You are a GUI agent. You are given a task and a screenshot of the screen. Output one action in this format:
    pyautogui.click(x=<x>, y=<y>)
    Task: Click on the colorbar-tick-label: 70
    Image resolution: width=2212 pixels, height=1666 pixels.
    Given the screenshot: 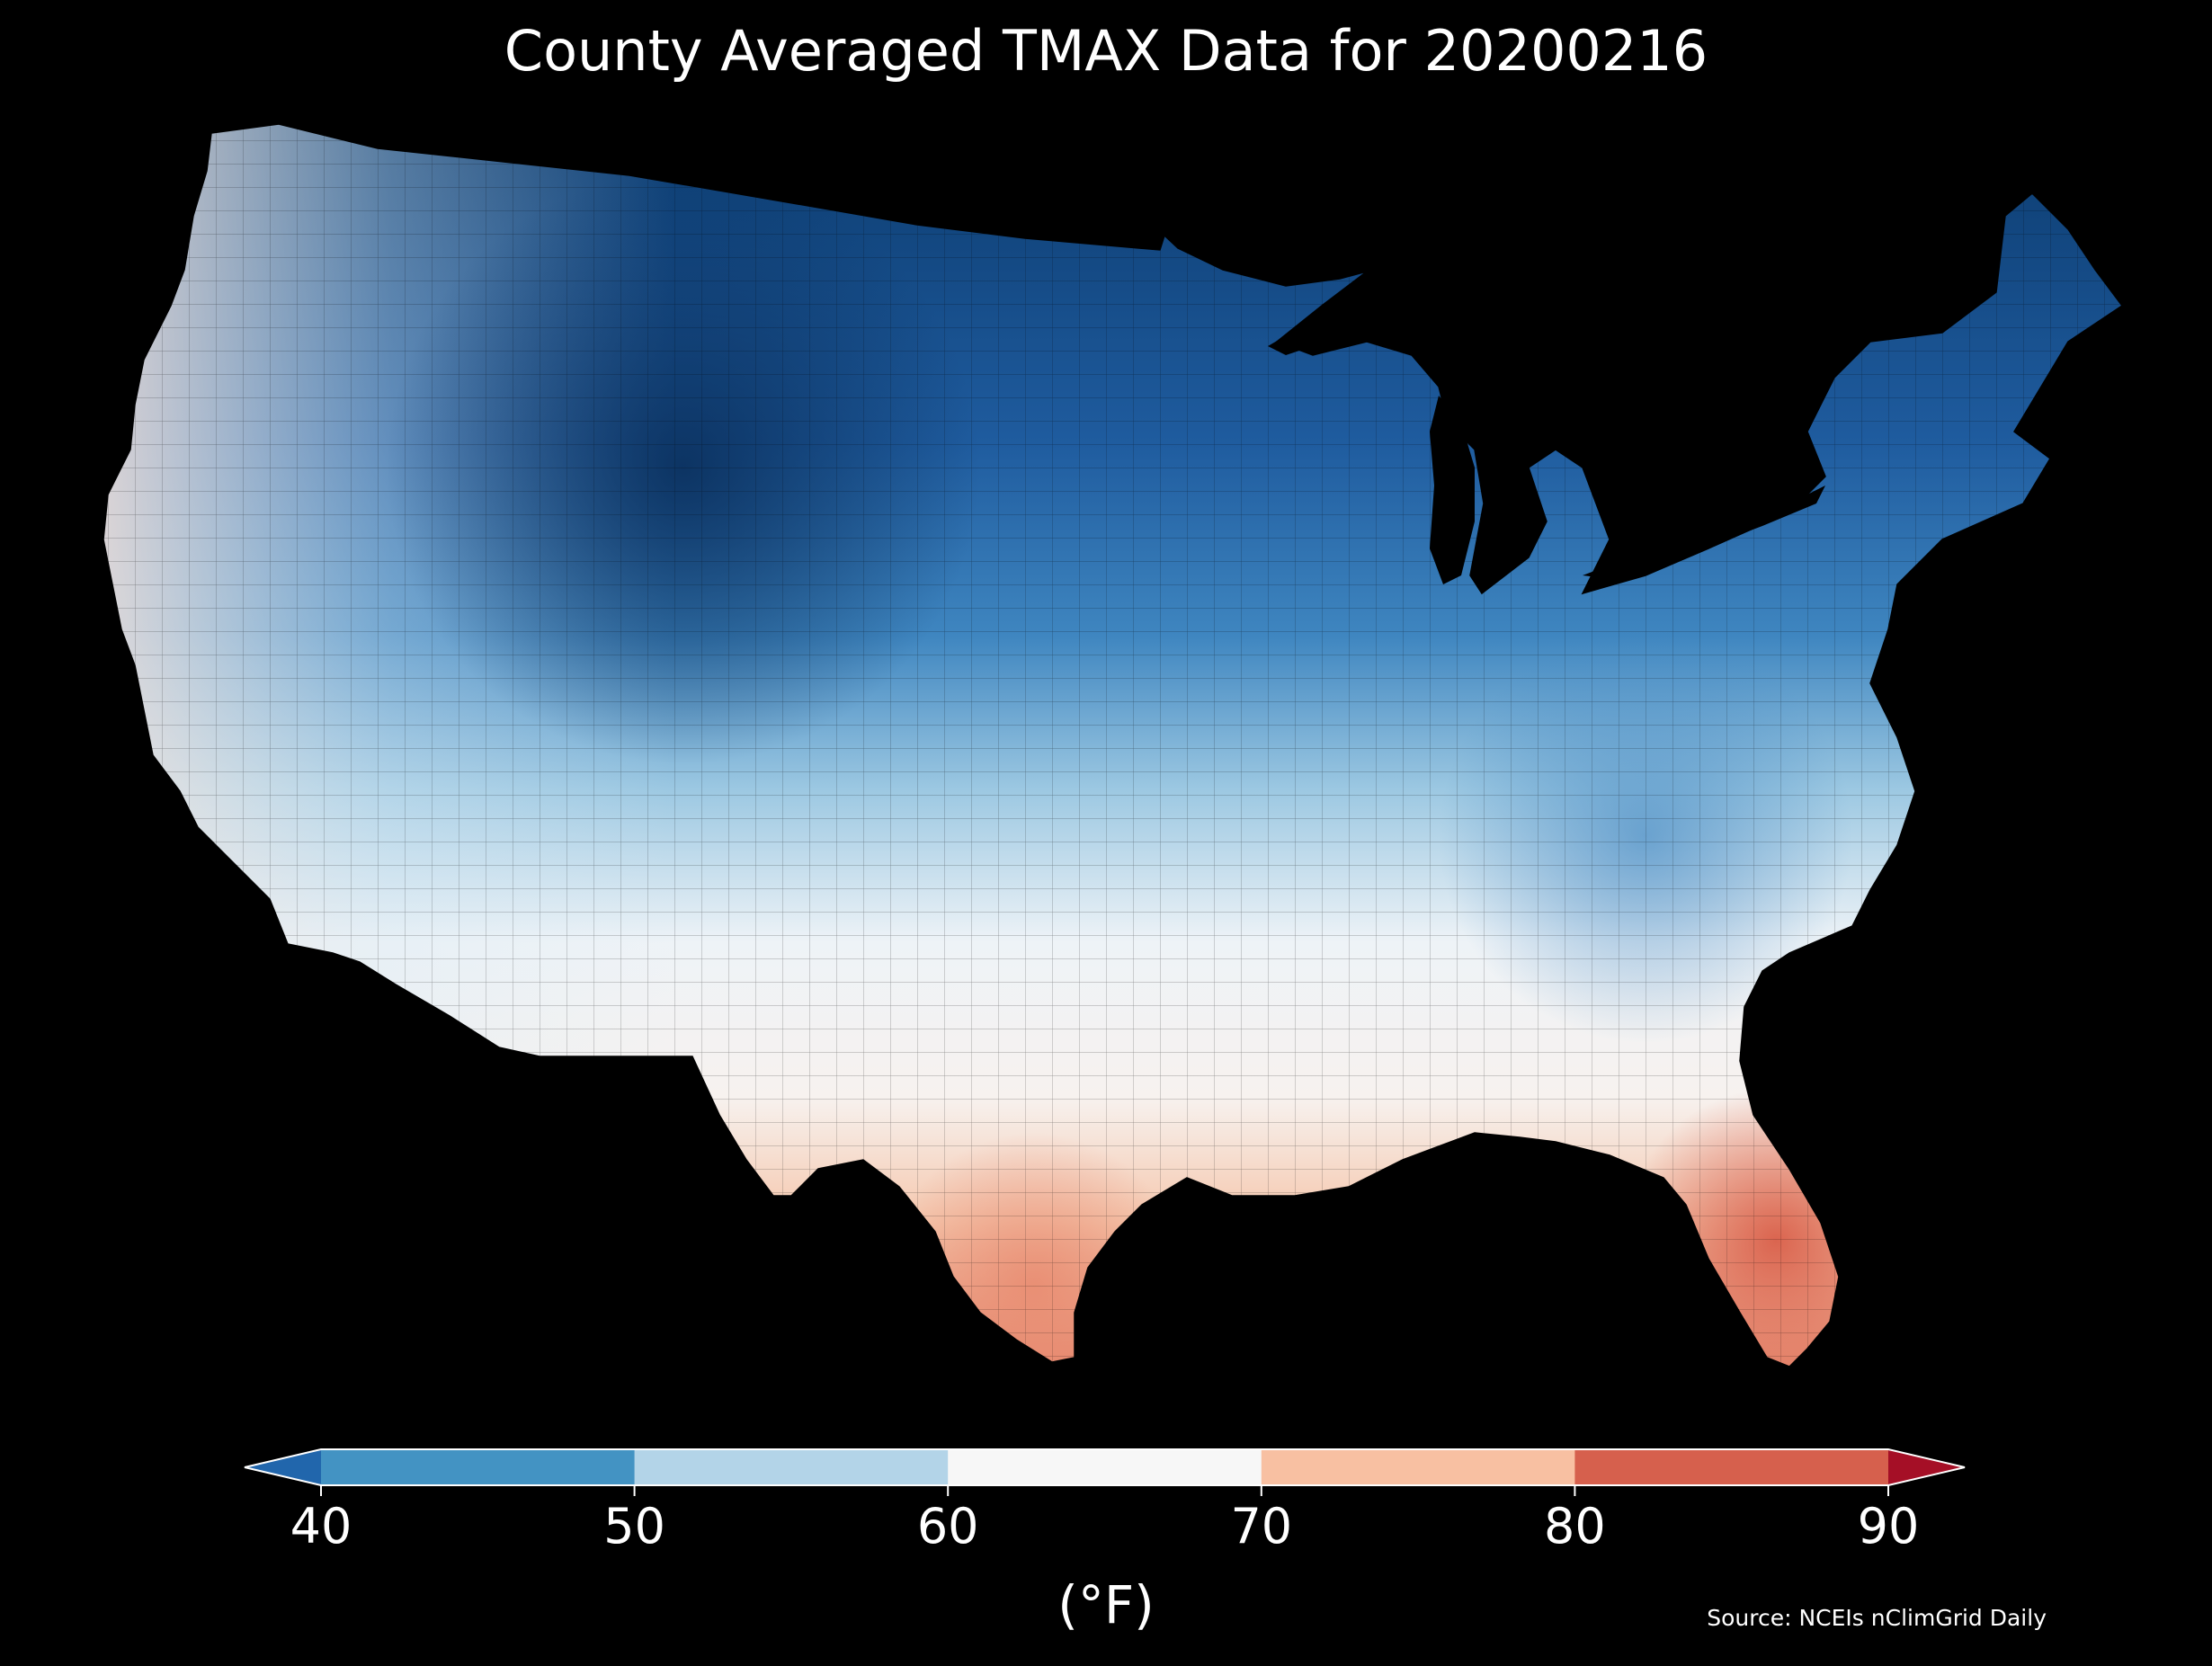 What is the action you would take?
    pyautogui.click(x=1261, y=1527)
    